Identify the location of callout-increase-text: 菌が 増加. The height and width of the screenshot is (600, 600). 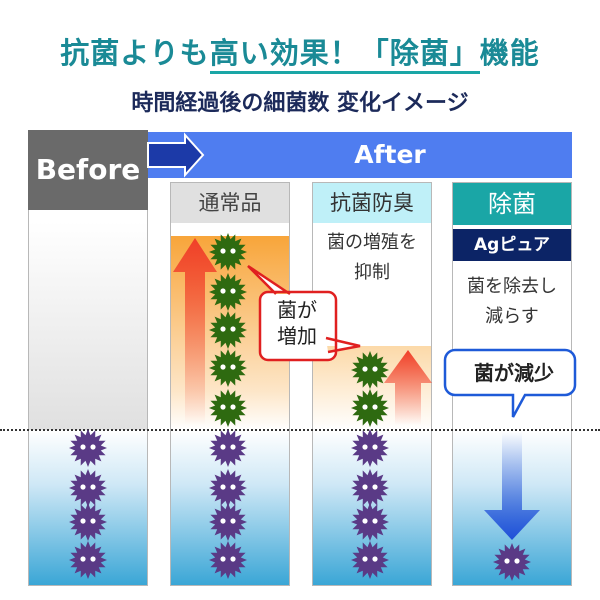
(297, 323).